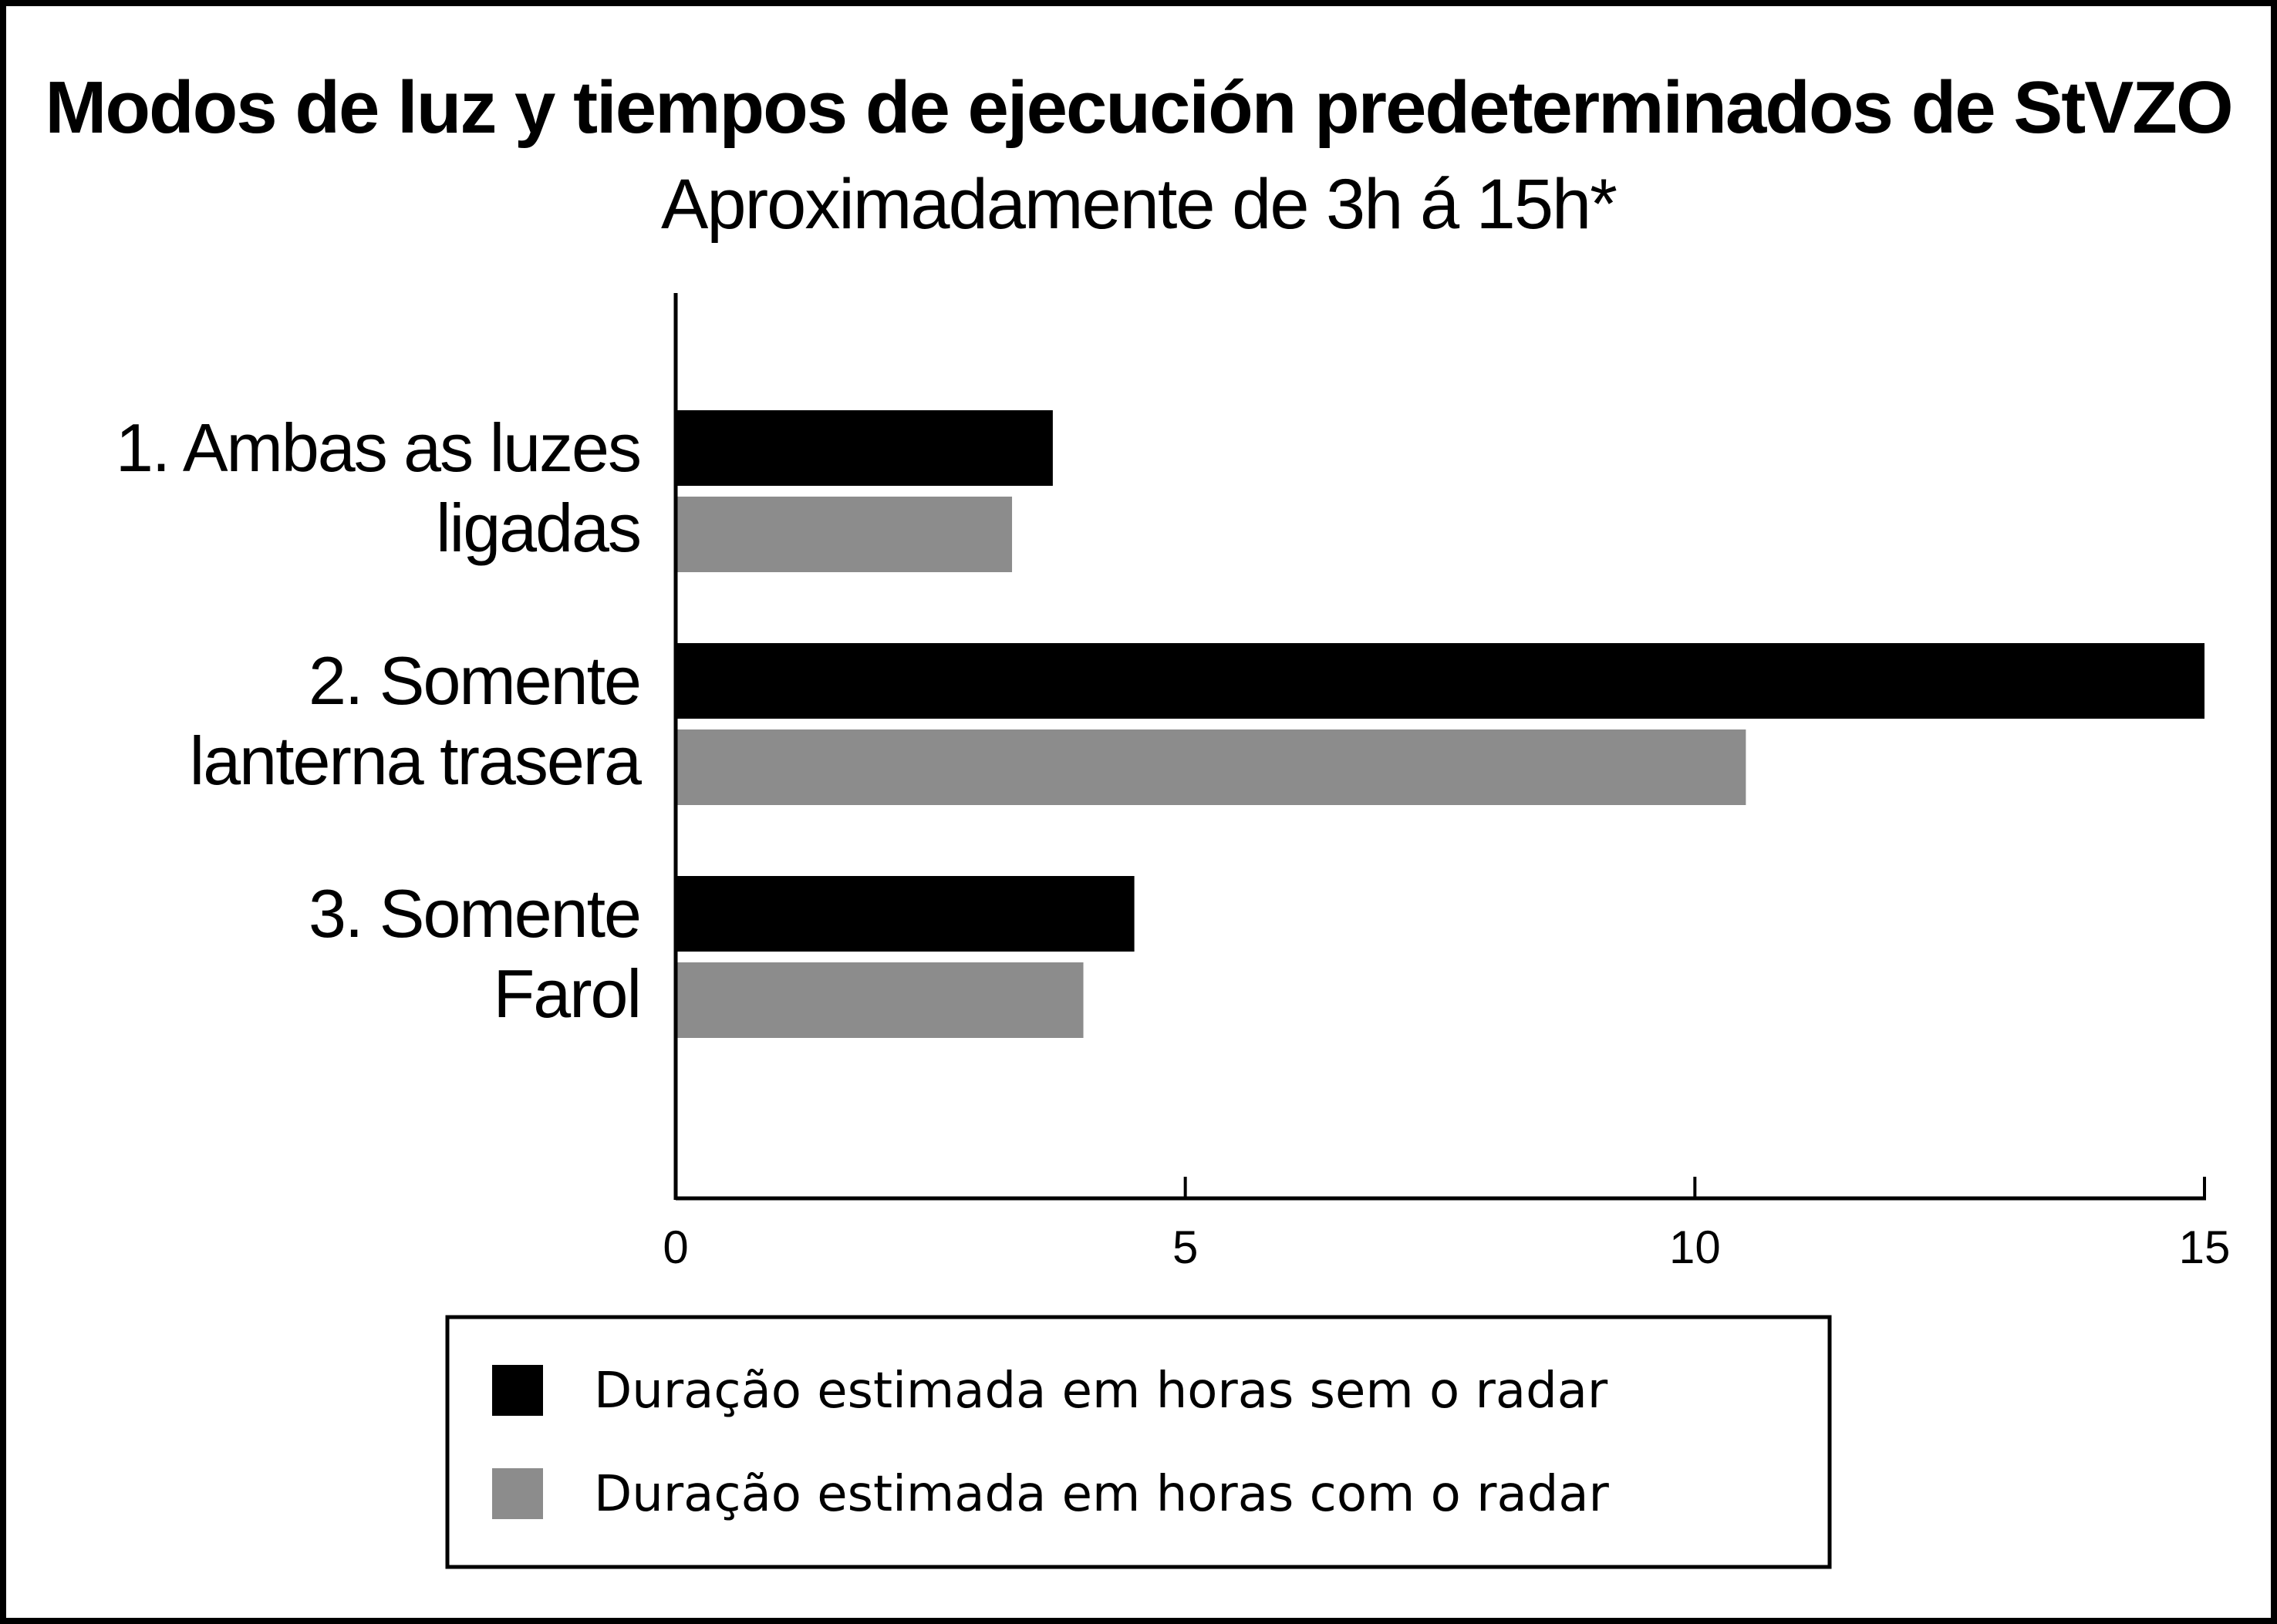 The image size is (2277, 1624). I want to click on x-tick-label-10: 10, so click(1695, 1247).